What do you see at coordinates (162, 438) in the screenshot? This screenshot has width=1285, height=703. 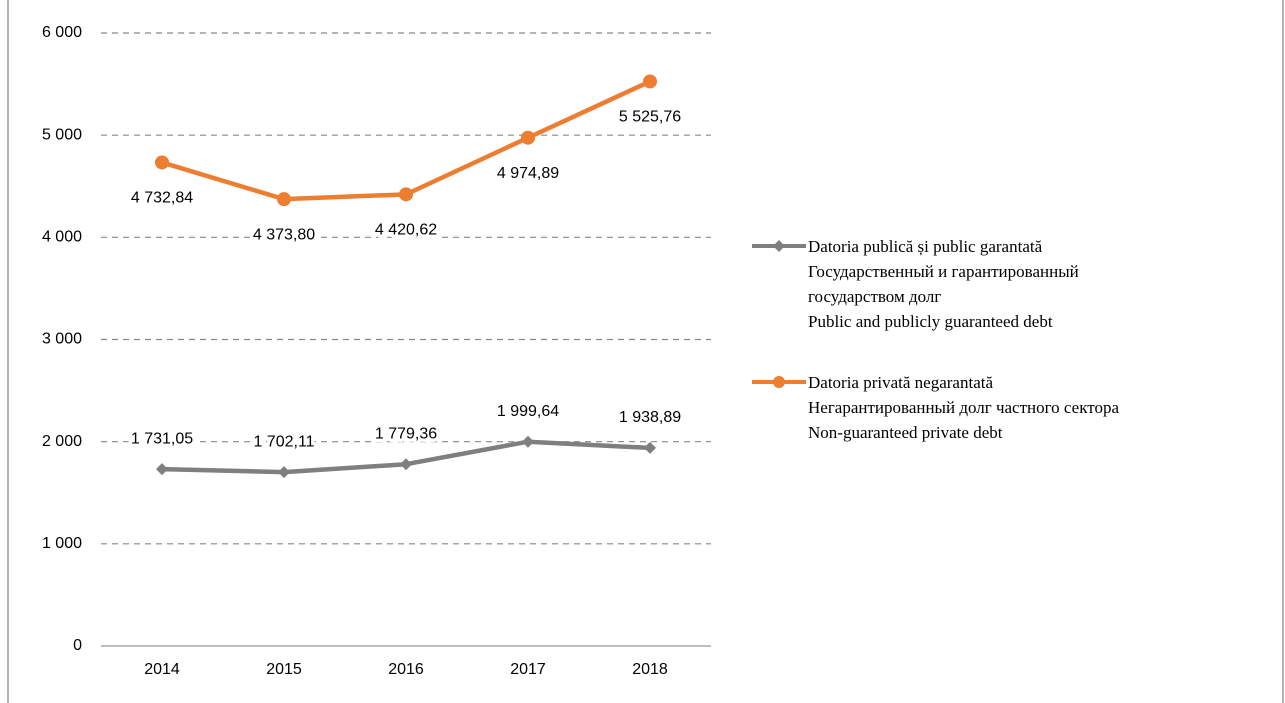 I see `data-label: 1 731,05` at bounding box center [162, 438].